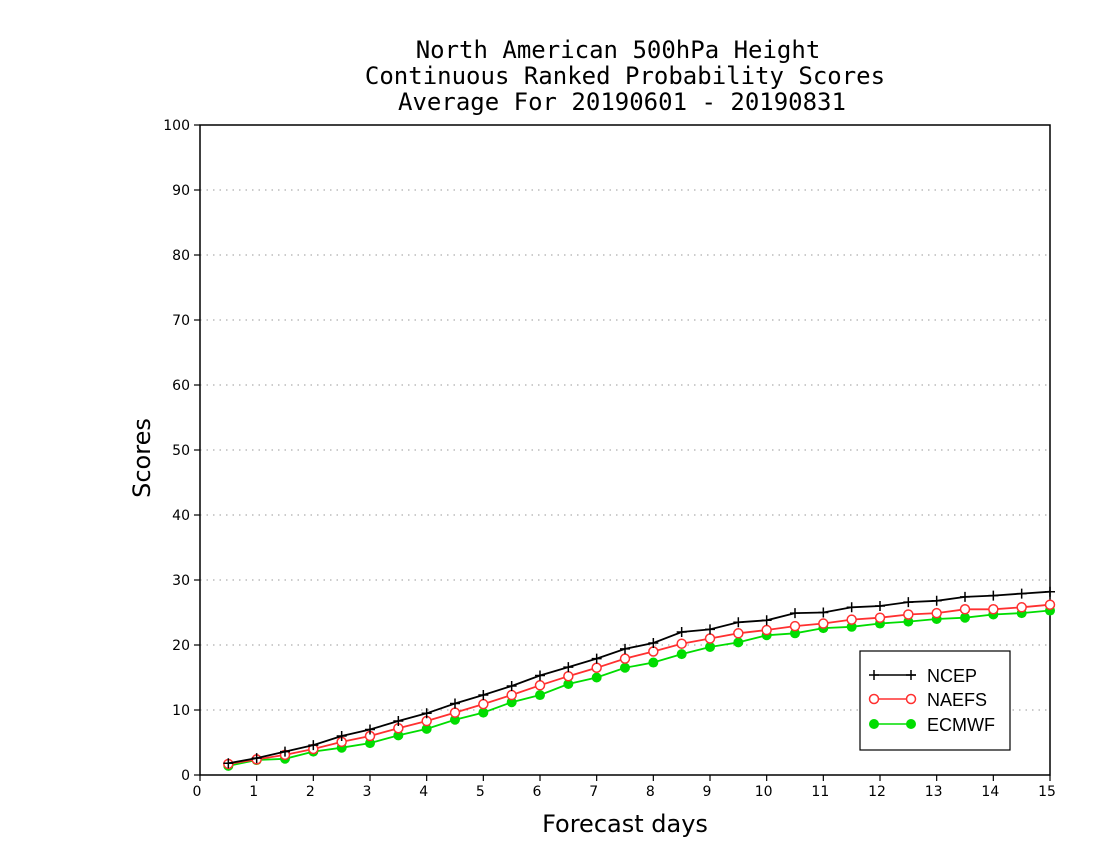  I want to click on x-tick-label: 1, so click(253, 792).